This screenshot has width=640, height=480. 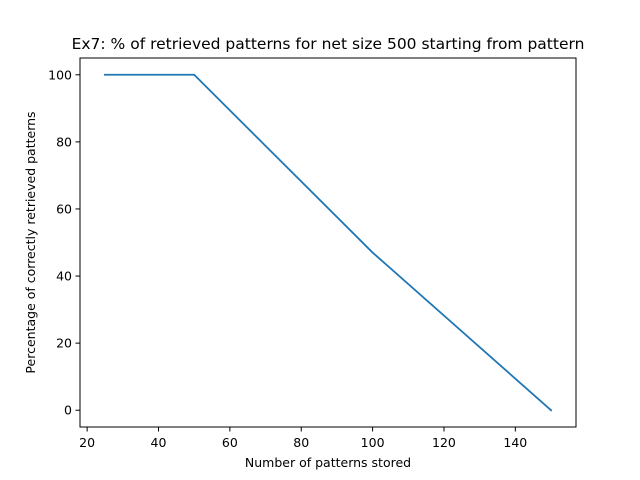 I want to click on x-tick-label: 140, so click(x=515, y=442).